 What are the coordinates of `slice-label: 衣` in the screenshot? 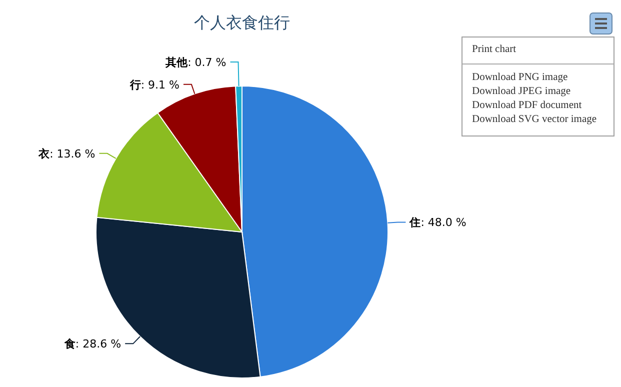 It's located at (44, 153).